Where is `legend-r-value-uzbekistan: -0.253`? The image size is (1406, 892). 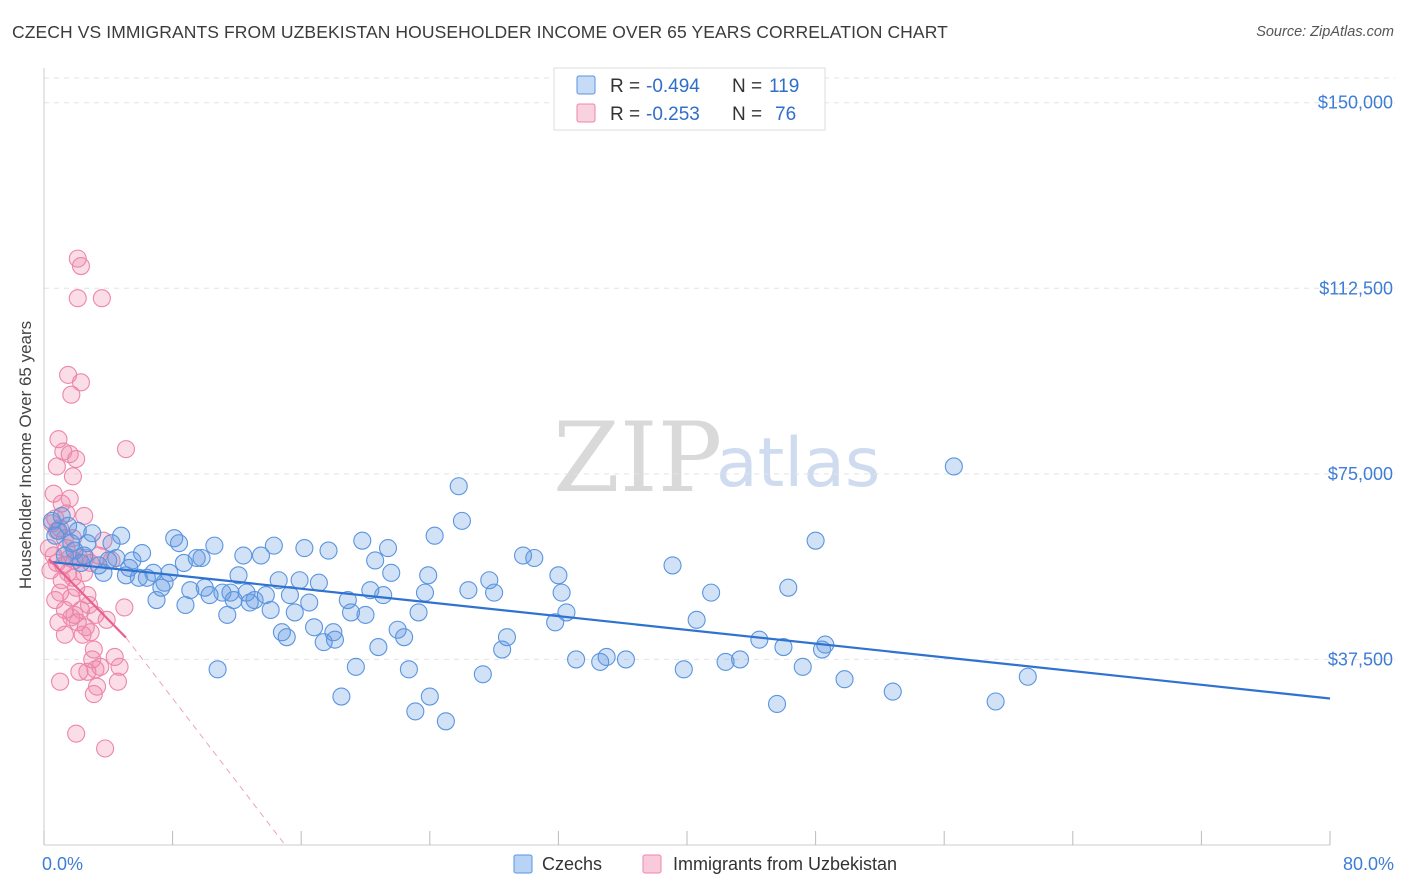
legend-r-value-uzbekistan: -0.253 is located at coordinates (673, 114).